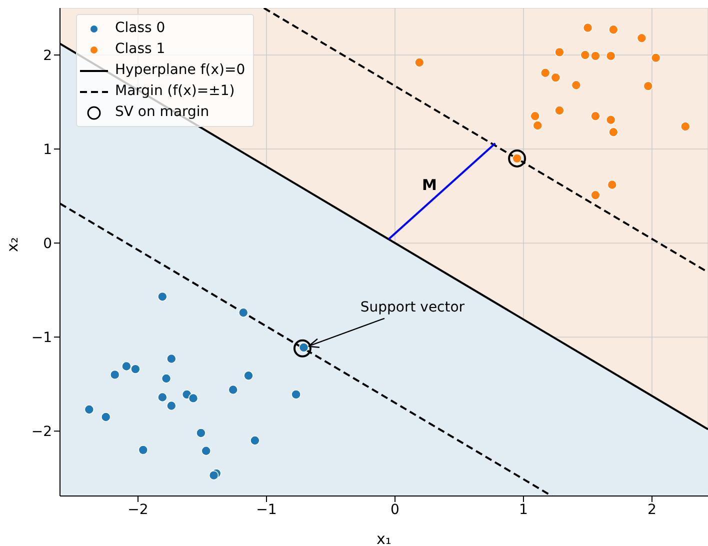  I want to click on legend-label: Class 1, so click(140, 49).